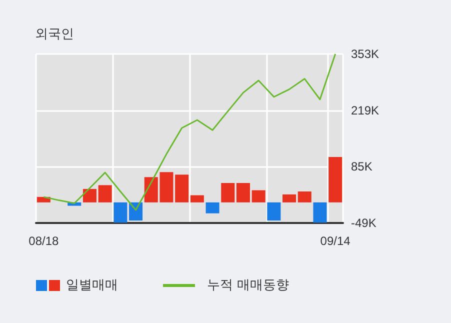  What do you see at coordinates (365, 110) in the screenshot?
I see `y-tick-label: 219K` at bounding box center [365, 110].